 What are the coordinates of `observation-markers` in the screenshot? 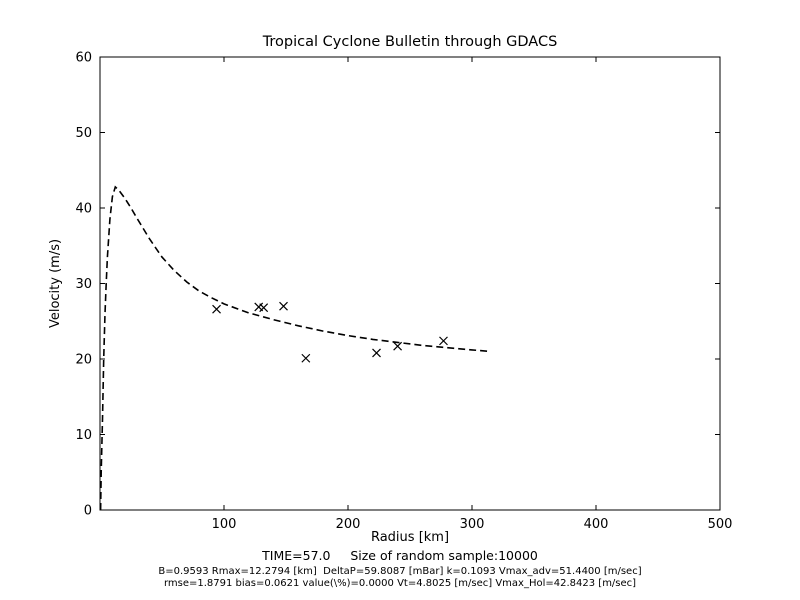 It's located at (330, 332).